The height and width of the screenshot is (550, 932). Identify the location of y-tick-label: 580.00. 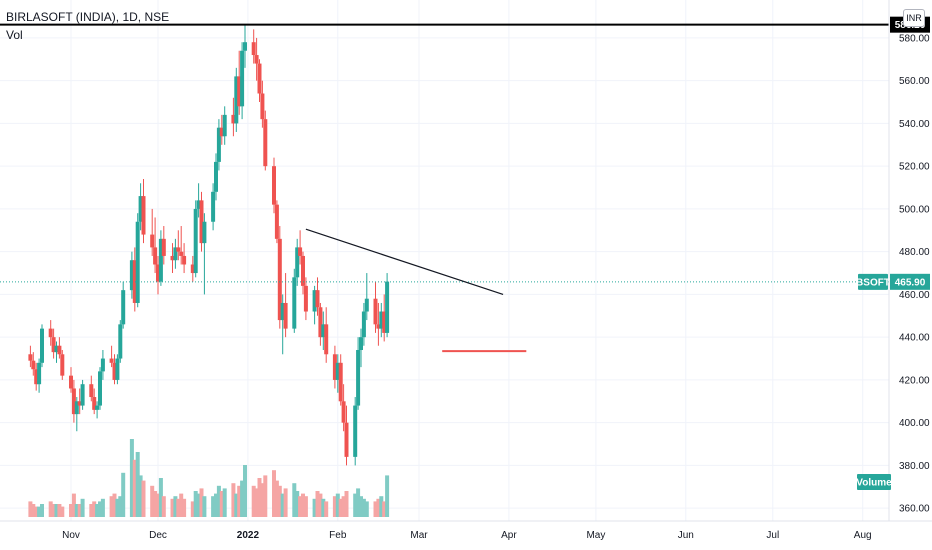
(914, 38).